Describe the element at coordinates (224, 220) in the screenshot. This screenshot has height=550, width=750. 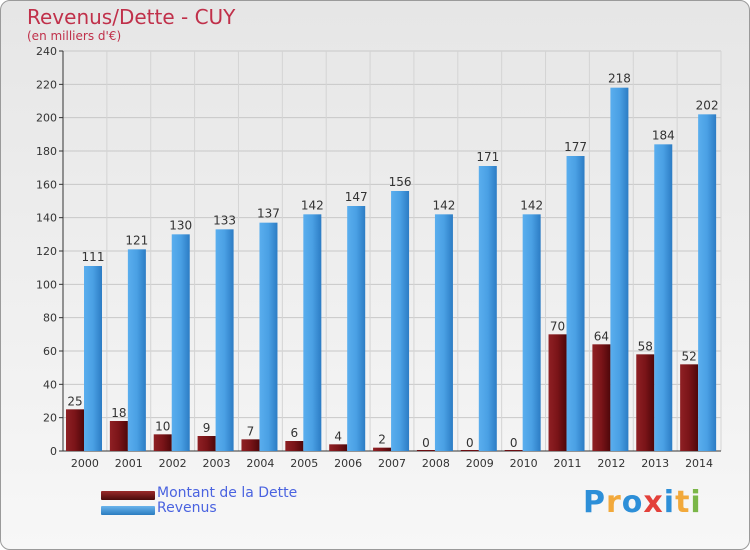
I see `data-label-revenus: 133` at that location.